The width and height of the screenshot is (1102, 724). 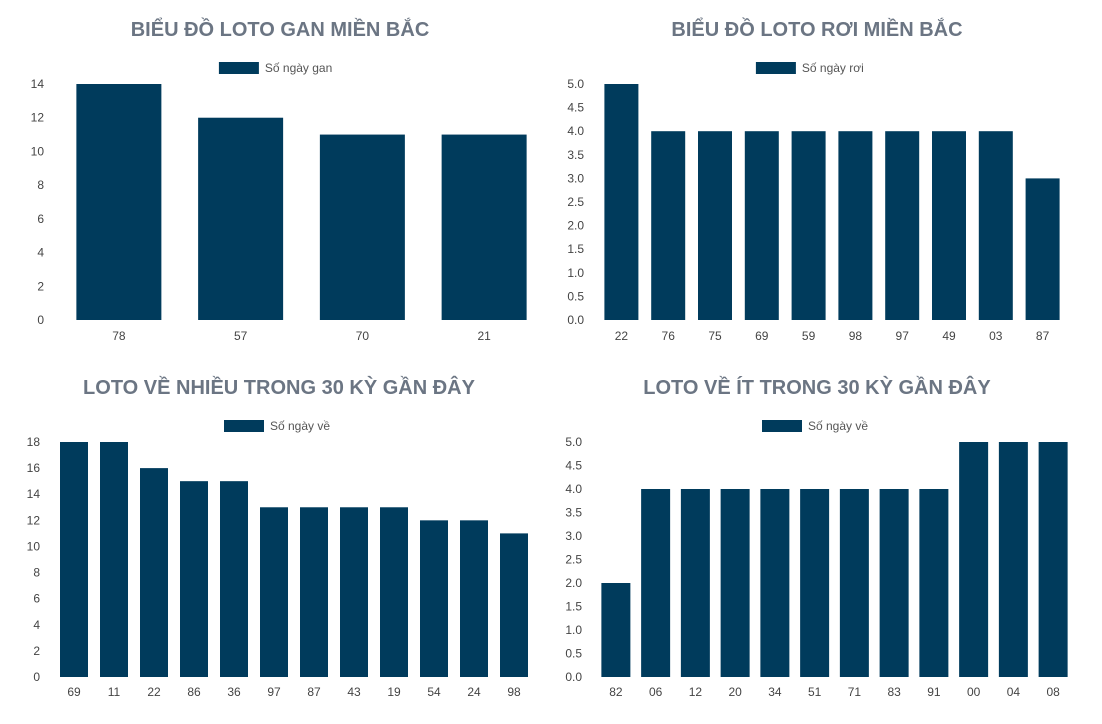 What do you see at coordinates (280, 29) in the screenshot?
I see `chart-title: BIỂU ĐỒ LOTO GAN MIỀN BẮC` at bounding box center [280, 29].